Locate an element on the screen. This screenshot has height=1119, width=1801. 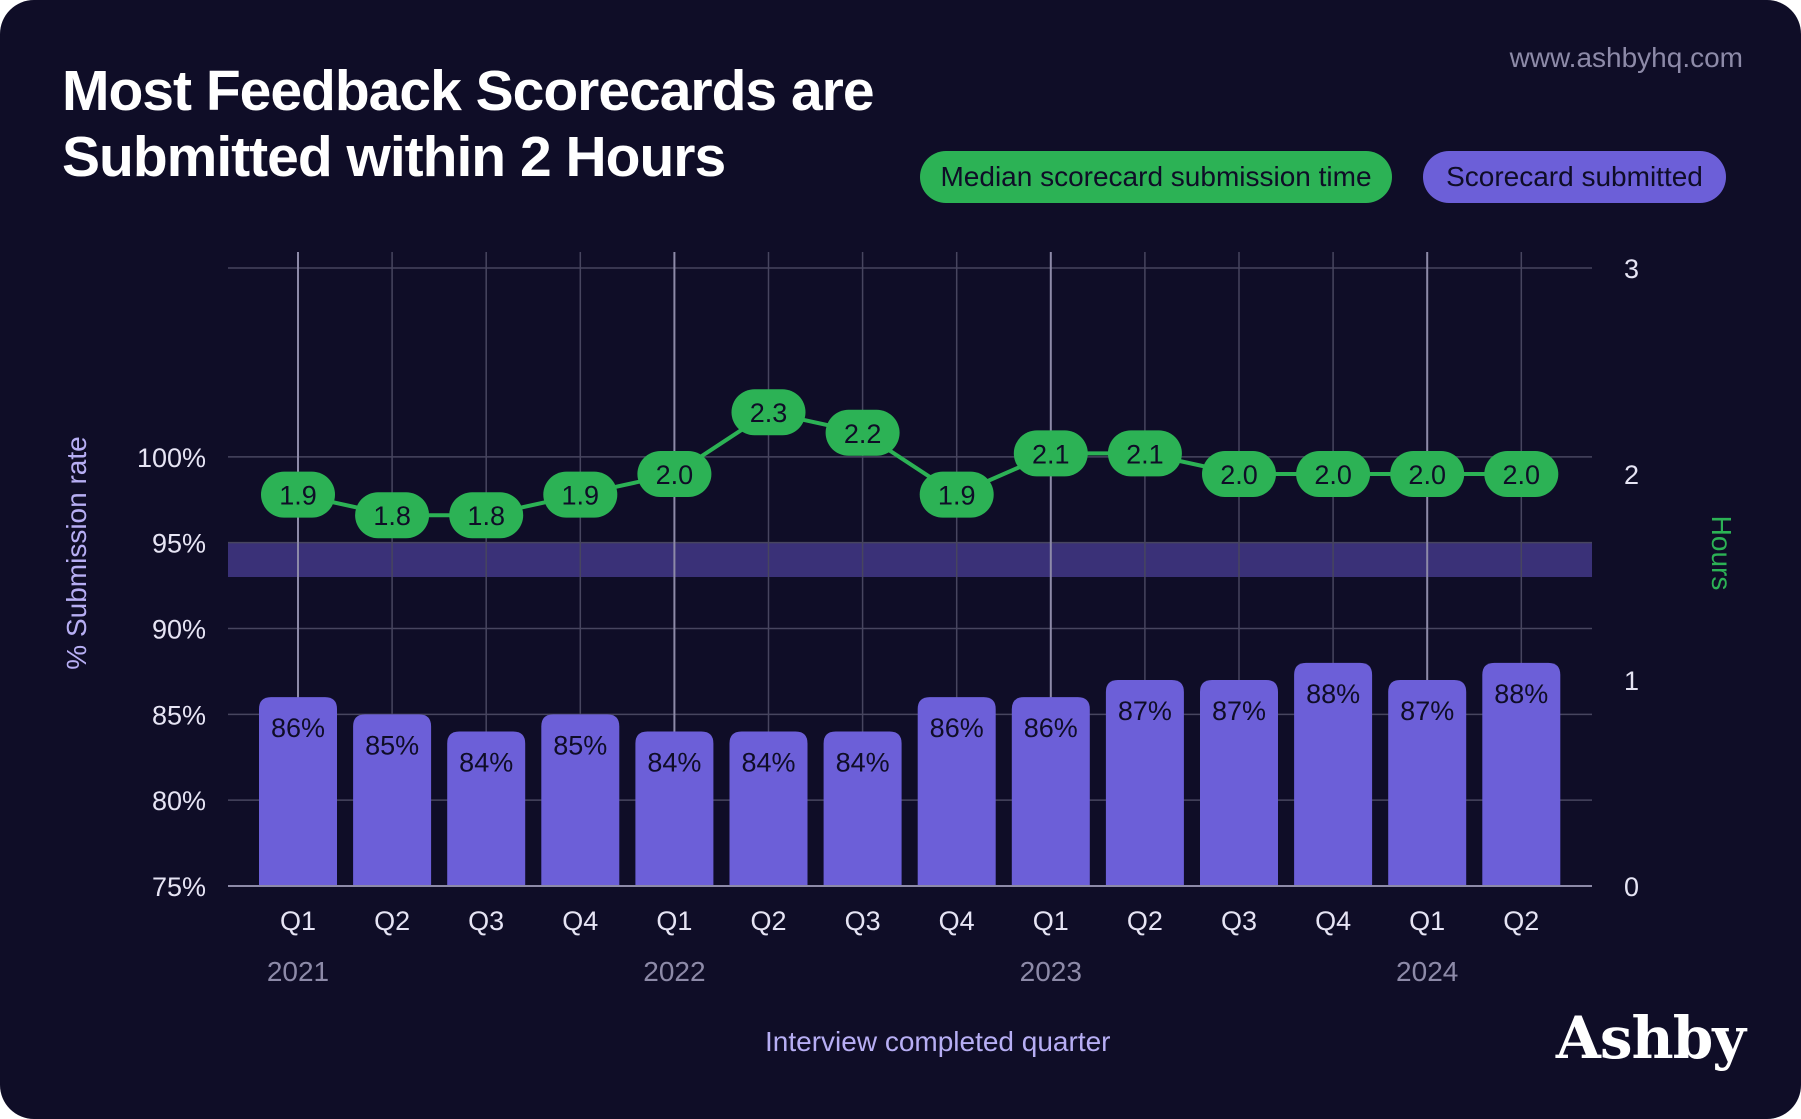
title-line-2: Submitted within 2 Hours is located at coordinates (394, 157).